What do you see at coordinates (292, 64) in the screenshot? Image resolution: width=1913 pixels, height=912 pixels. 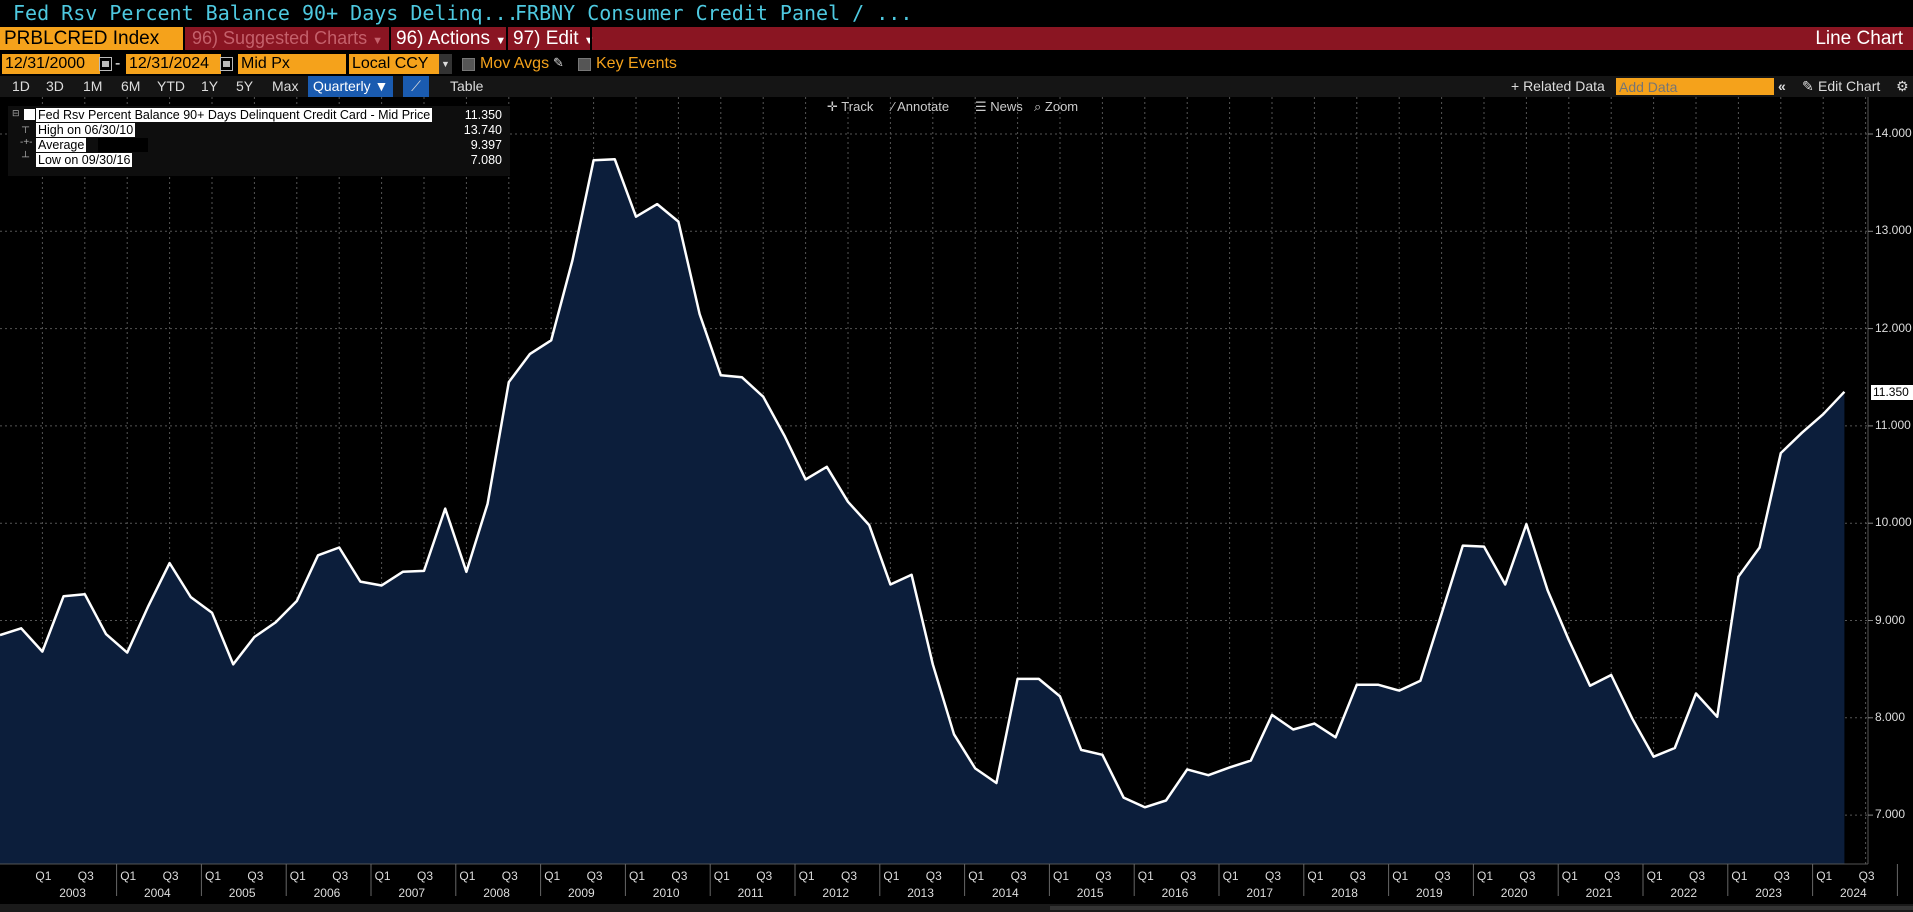 I see `price-field-select: Mid Px` at bounding box center [292, 64].